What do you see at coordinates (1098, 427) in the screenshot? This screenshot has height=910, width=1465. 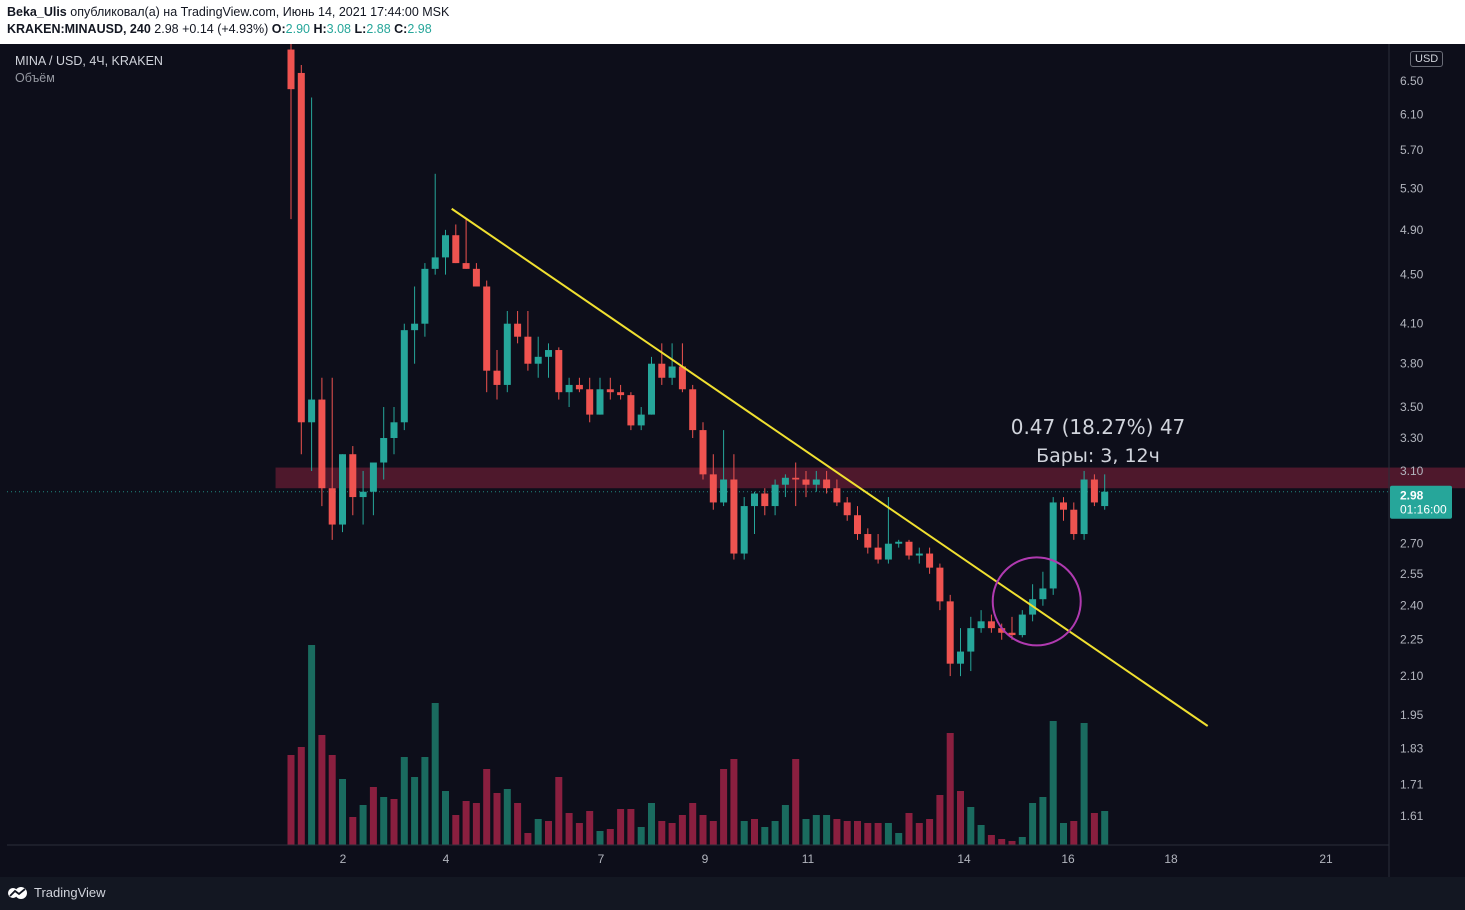 I see `measure-text-change: 0.47 (18.27%) 47` at bounding box center [1098, 427].